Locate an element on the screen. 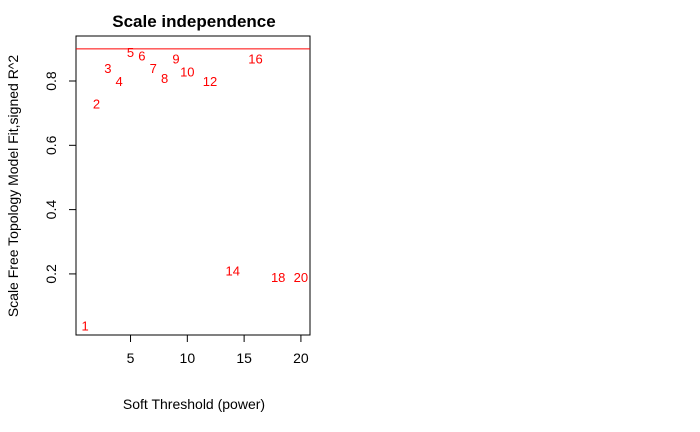 The image size is (700, 432). chart-title: Scale independence is located at coordinates (193, 21).